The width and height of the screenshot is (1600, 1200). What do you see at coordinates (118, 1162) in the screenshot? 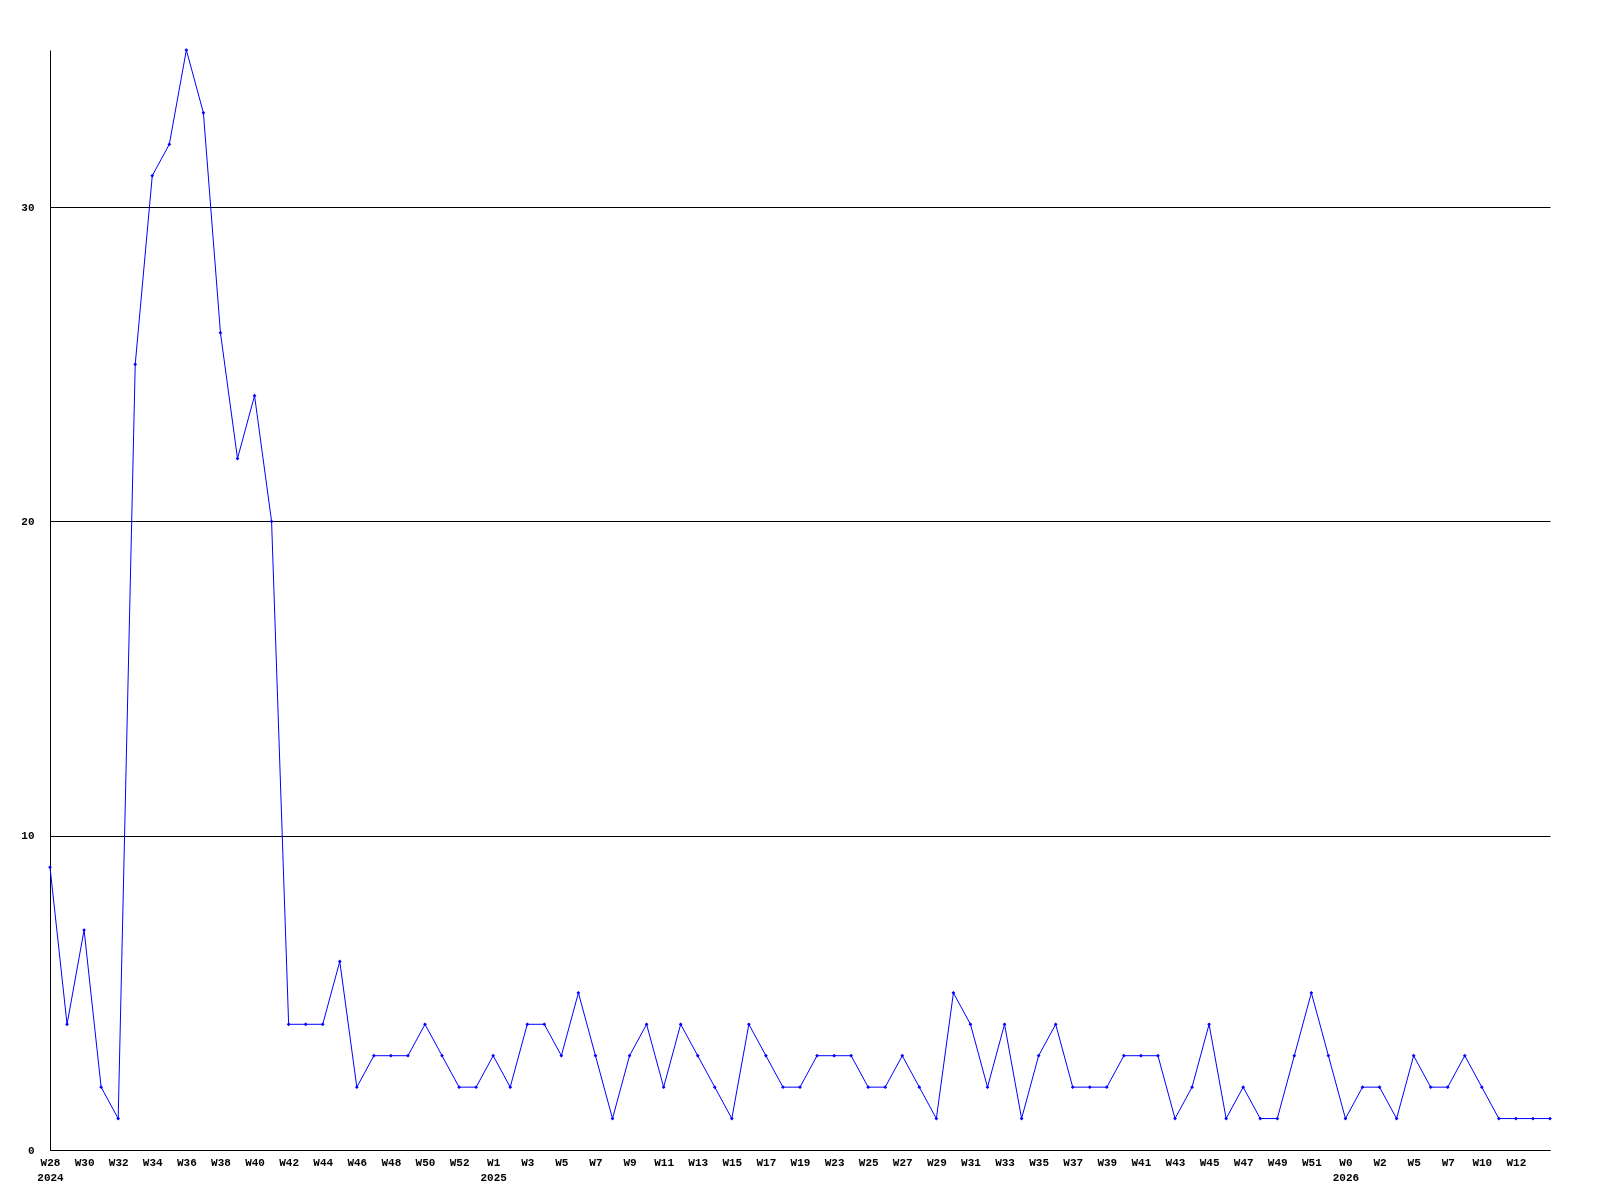
I see `x-tick-label: W32` at bounding box center [118, 1162].